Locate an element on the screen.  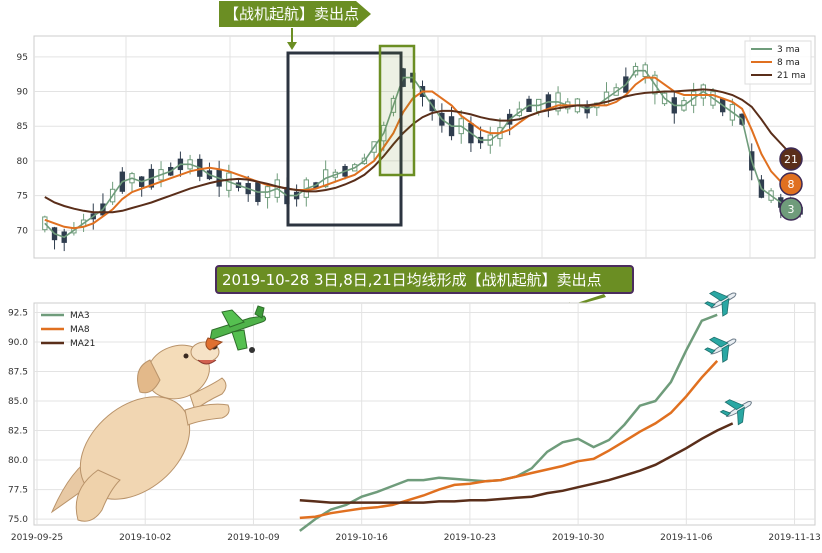
bottom-x-tick-label: 2019-10-23 is located at coordinates (470, 538).